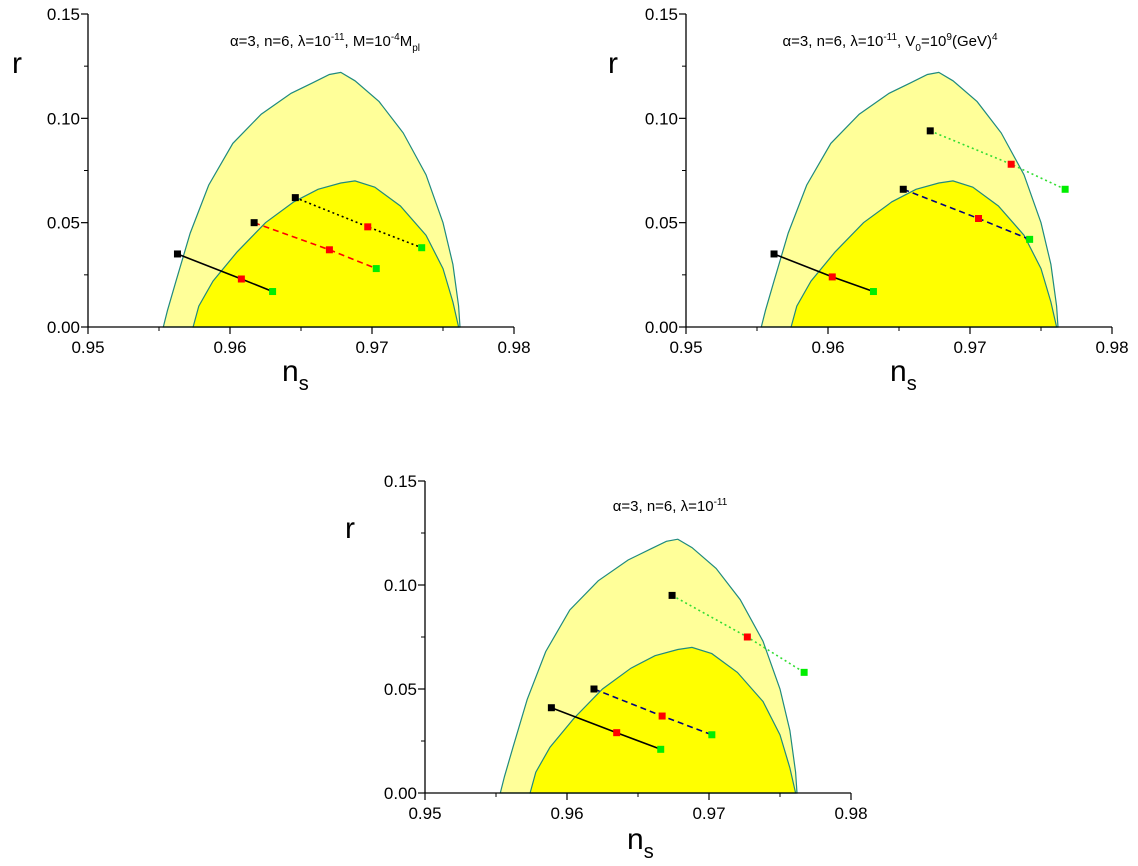 The height and width of the screenshot is (866, 1138). What do you see at coordinates (890, 43) in the screenshot?
I see `chart-title: α=3, n=6, λ=10-11, V0=109(GeV)4` at bounding box center [890, 43].